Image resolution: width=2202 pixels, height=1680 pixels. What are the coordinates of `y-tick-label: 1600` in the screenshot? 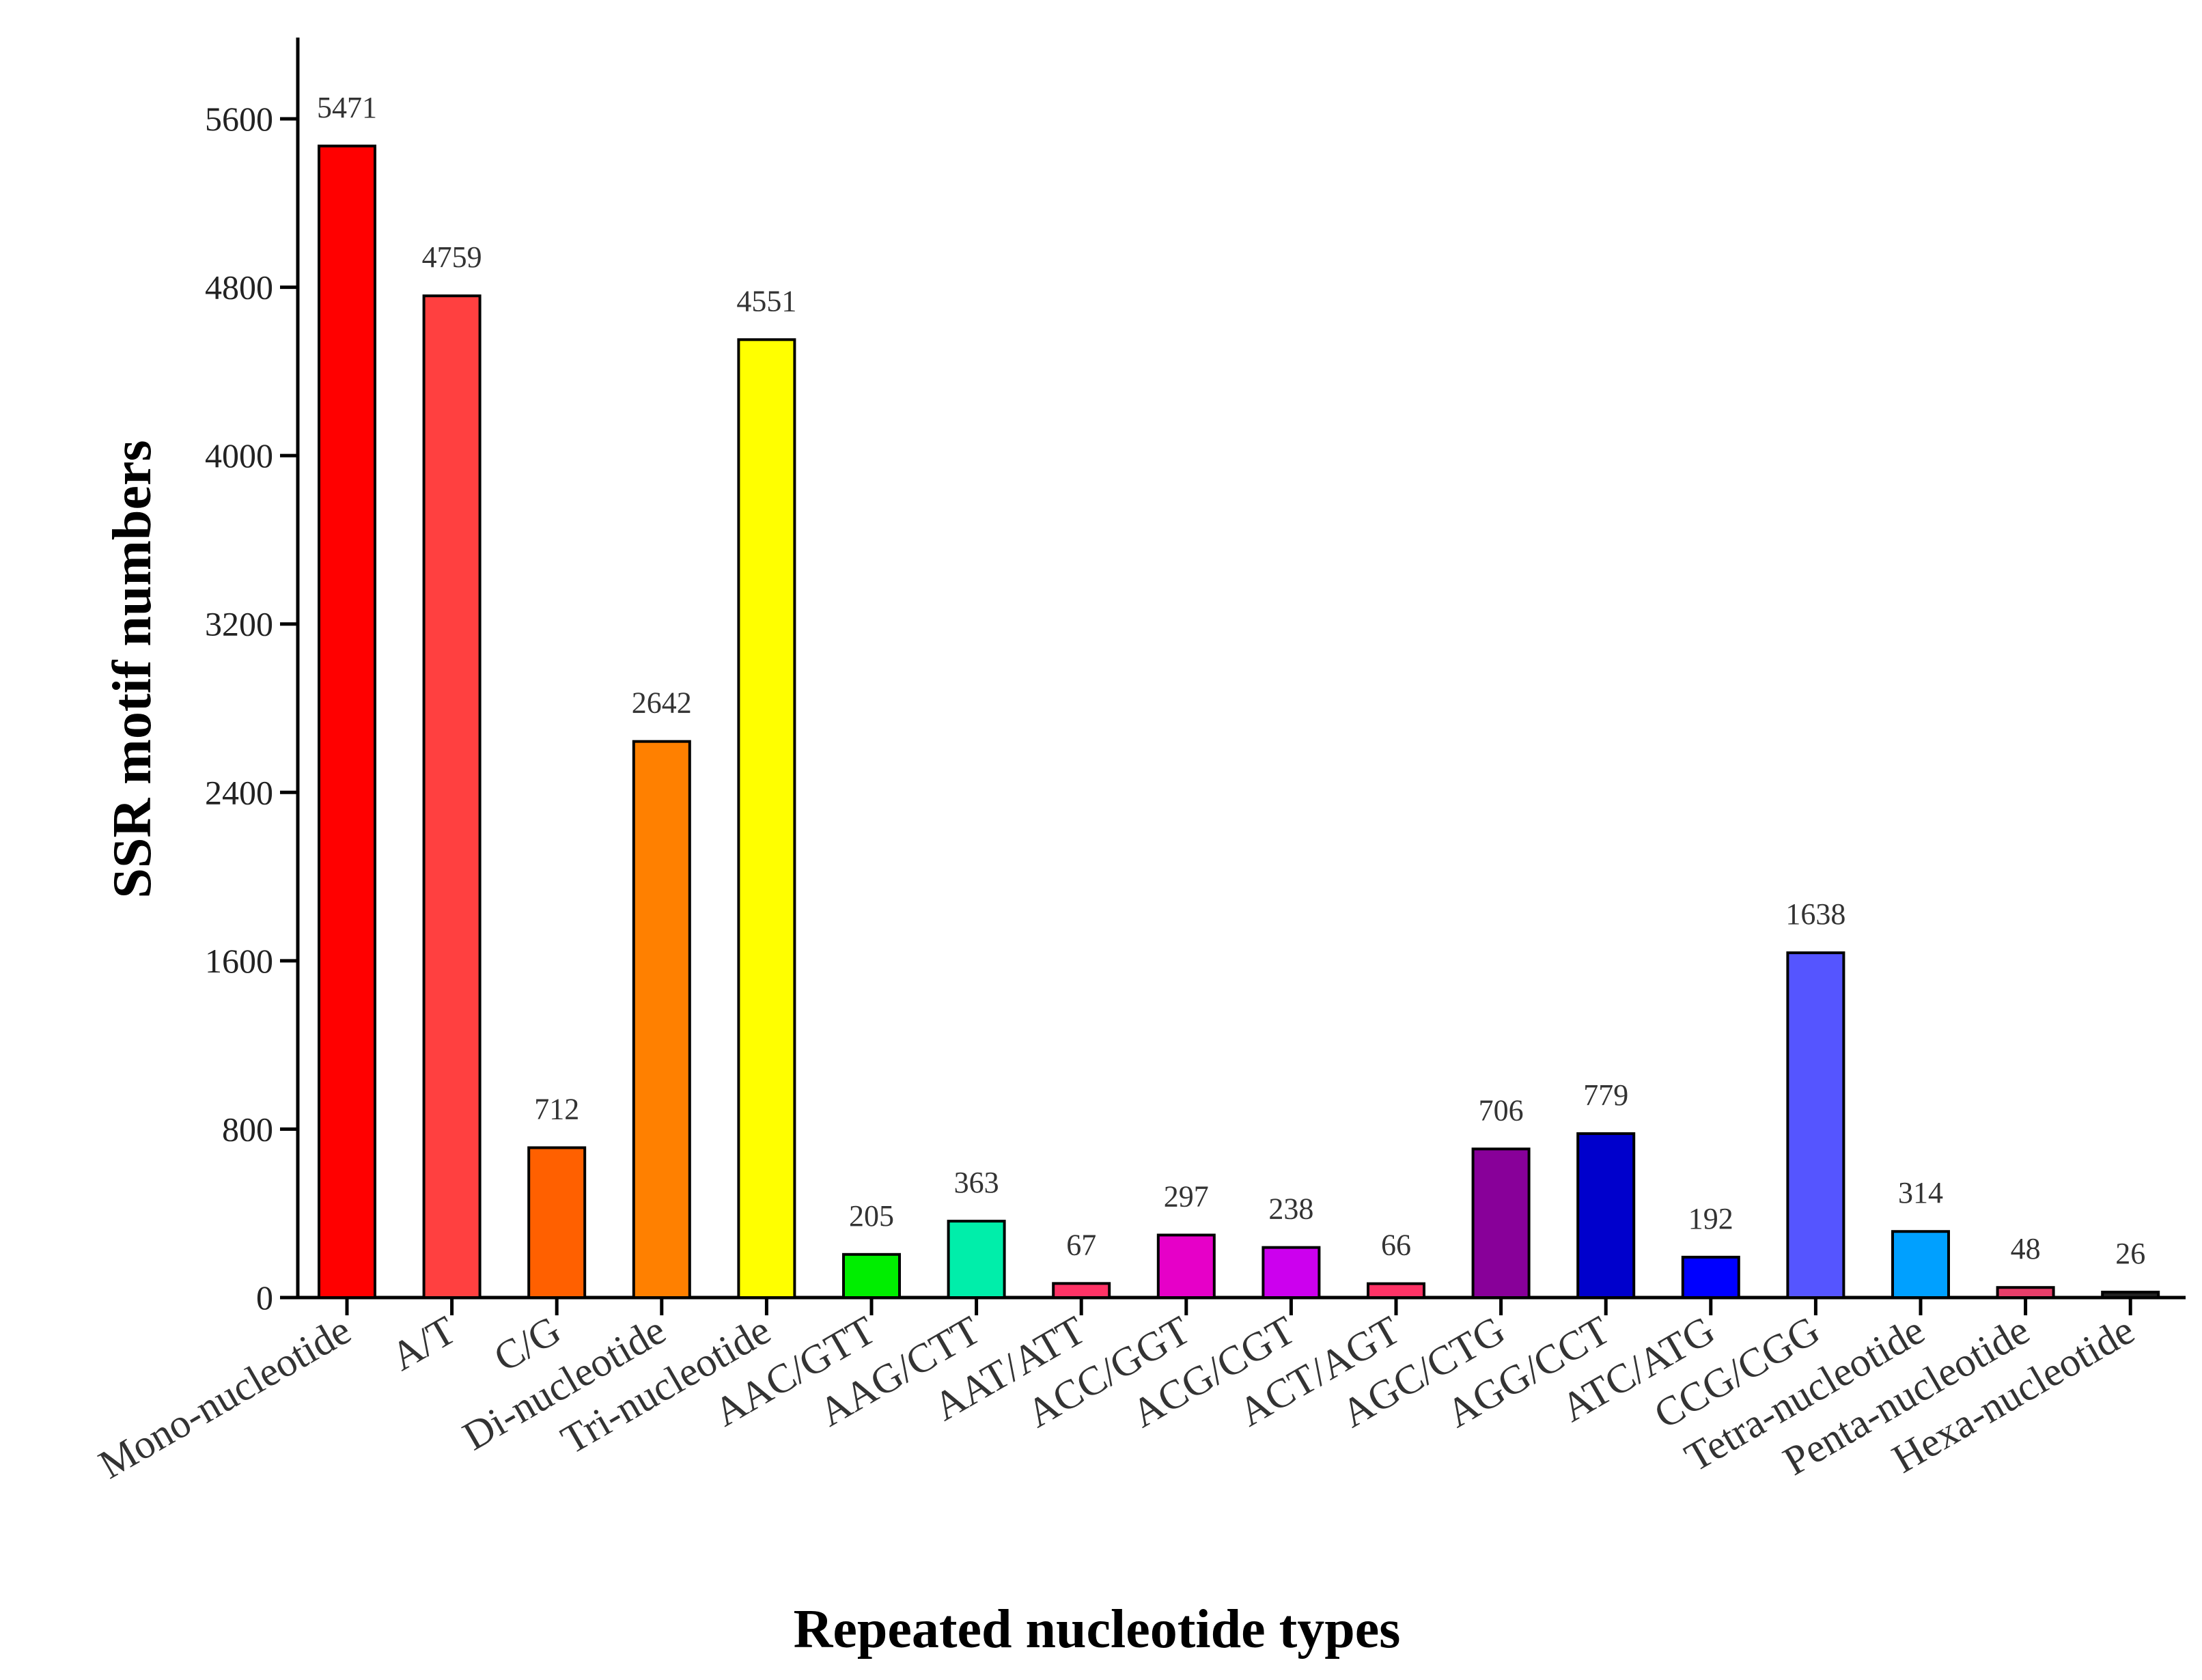 It's located at (239, 961).